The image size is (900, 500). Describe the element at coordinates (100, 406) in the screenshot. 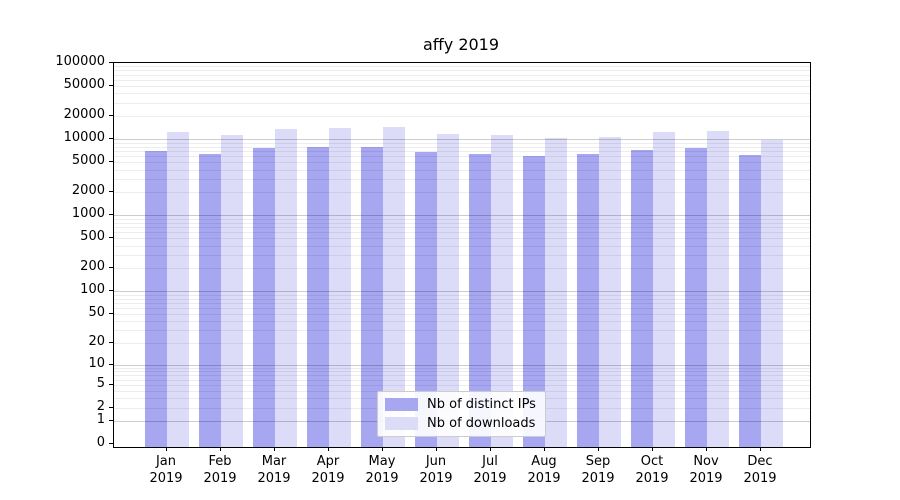

I see `y-tick-label: 2` at that location.